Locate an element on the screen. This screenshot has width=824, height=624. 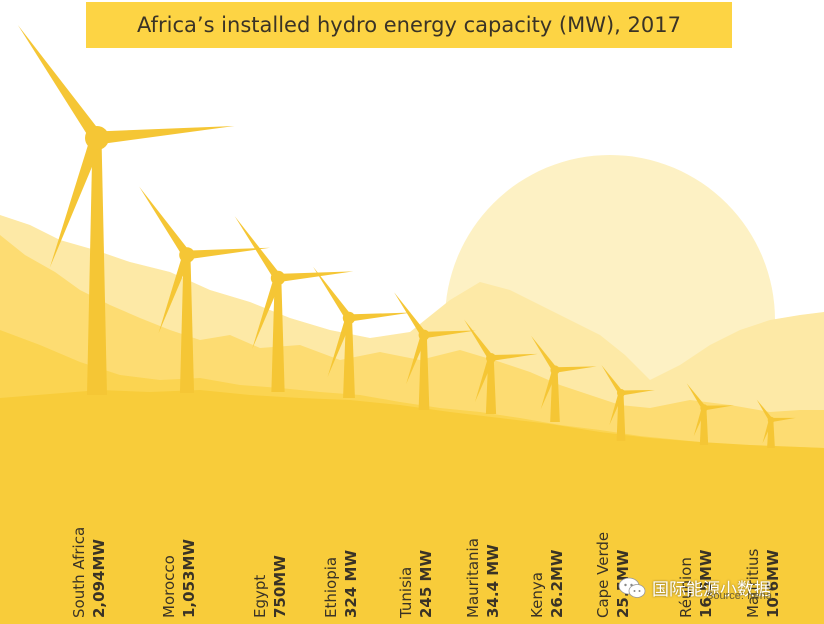
country-name: Egypt is located at coordinates (260, 596).